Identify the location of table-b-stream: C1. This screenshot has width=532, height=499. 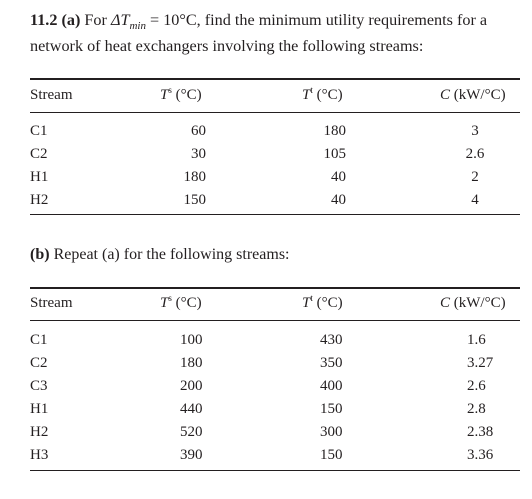
(39, 340).